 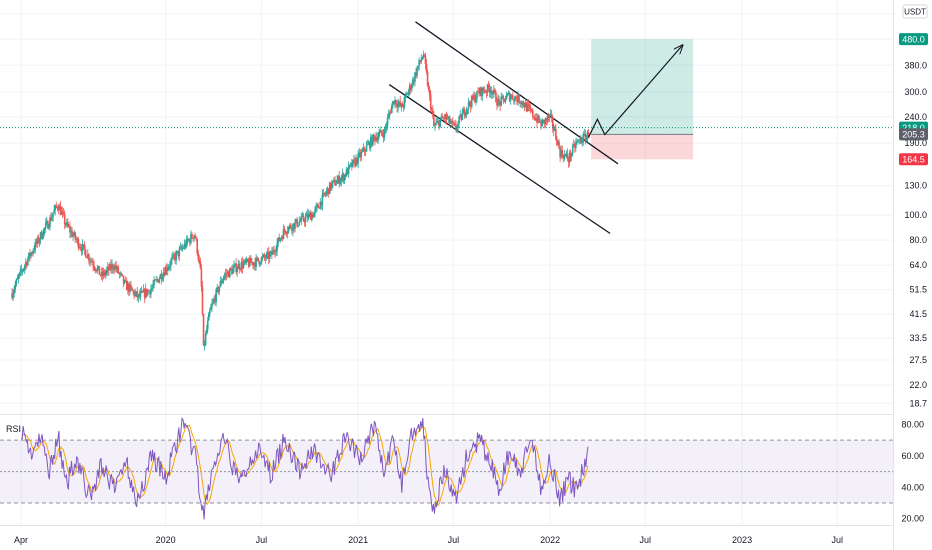 What do you see at coordinates (915, 11) in the screenshot?
I see `currency-badge: USDT` at bounding box center [915, 11].